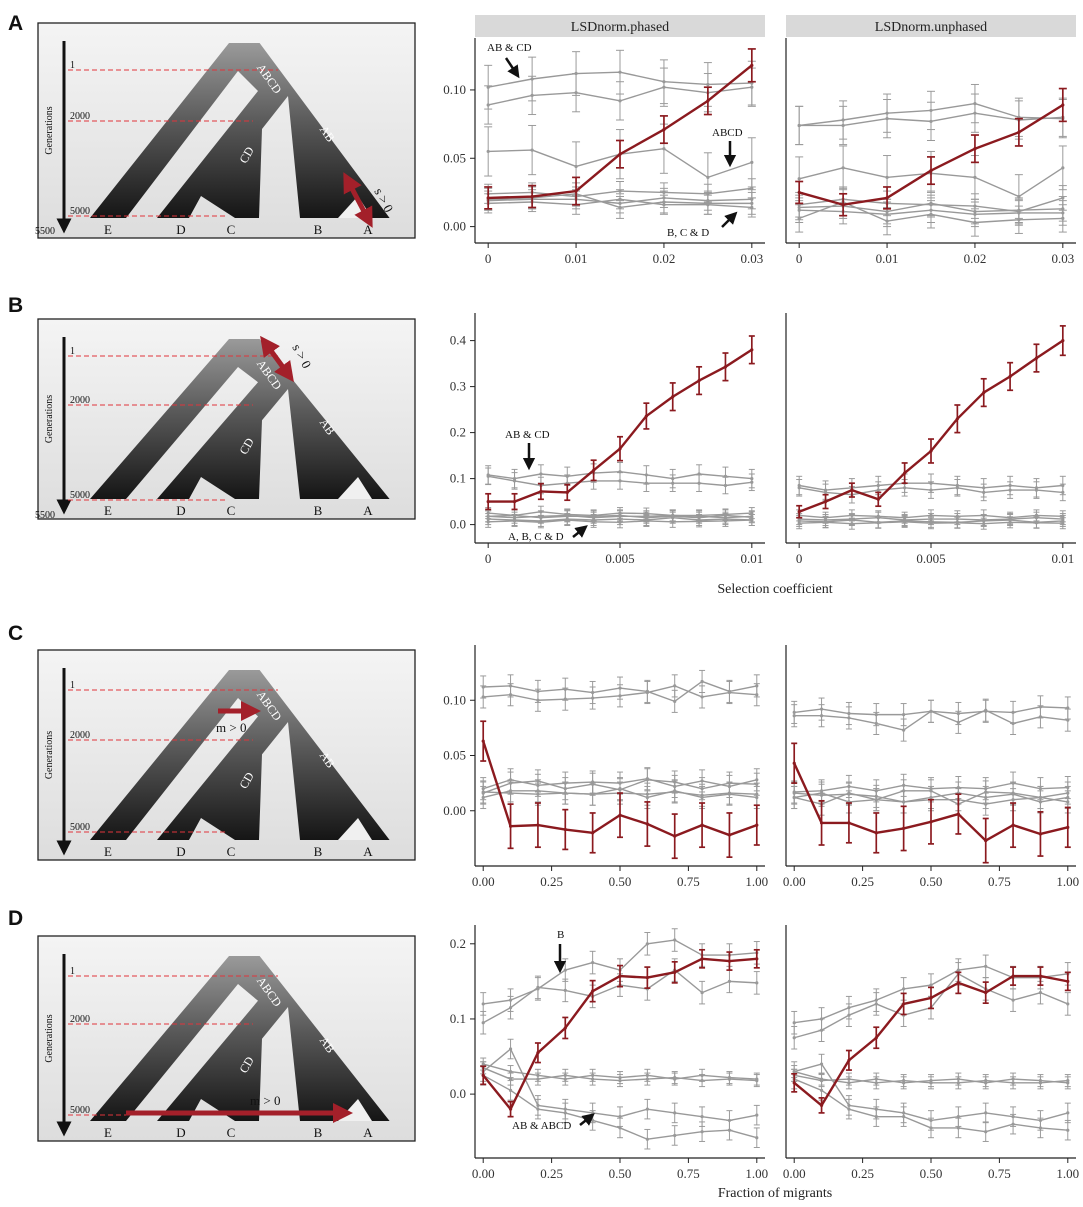 The width and height of the screenshot is (1083, 1207). What do you see at coordinates (553, 1030) in the screenshot?
I see `annotations-d: B AB & ABCD` at bounding box center [553, 1030].